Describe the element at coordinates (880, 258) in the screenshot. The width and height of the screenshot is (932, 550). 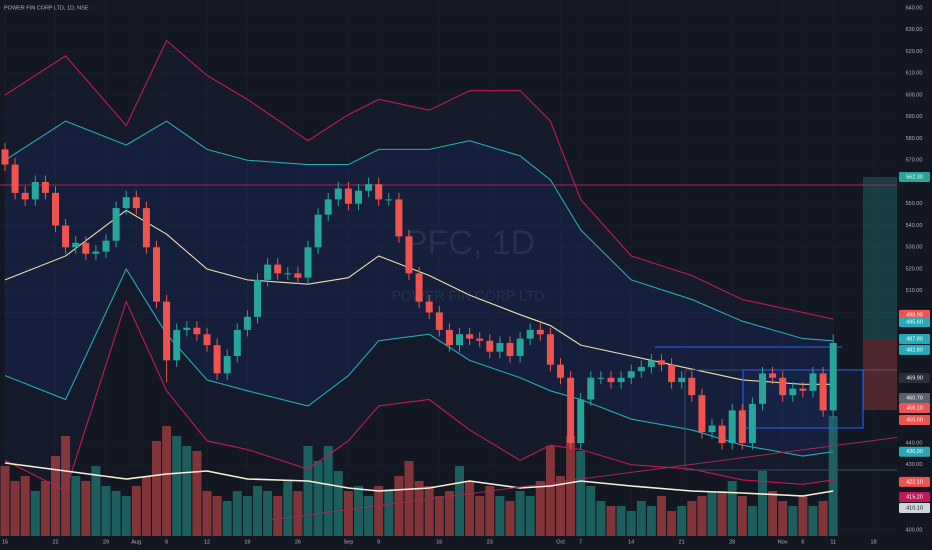
I see `position-profit` at that location.